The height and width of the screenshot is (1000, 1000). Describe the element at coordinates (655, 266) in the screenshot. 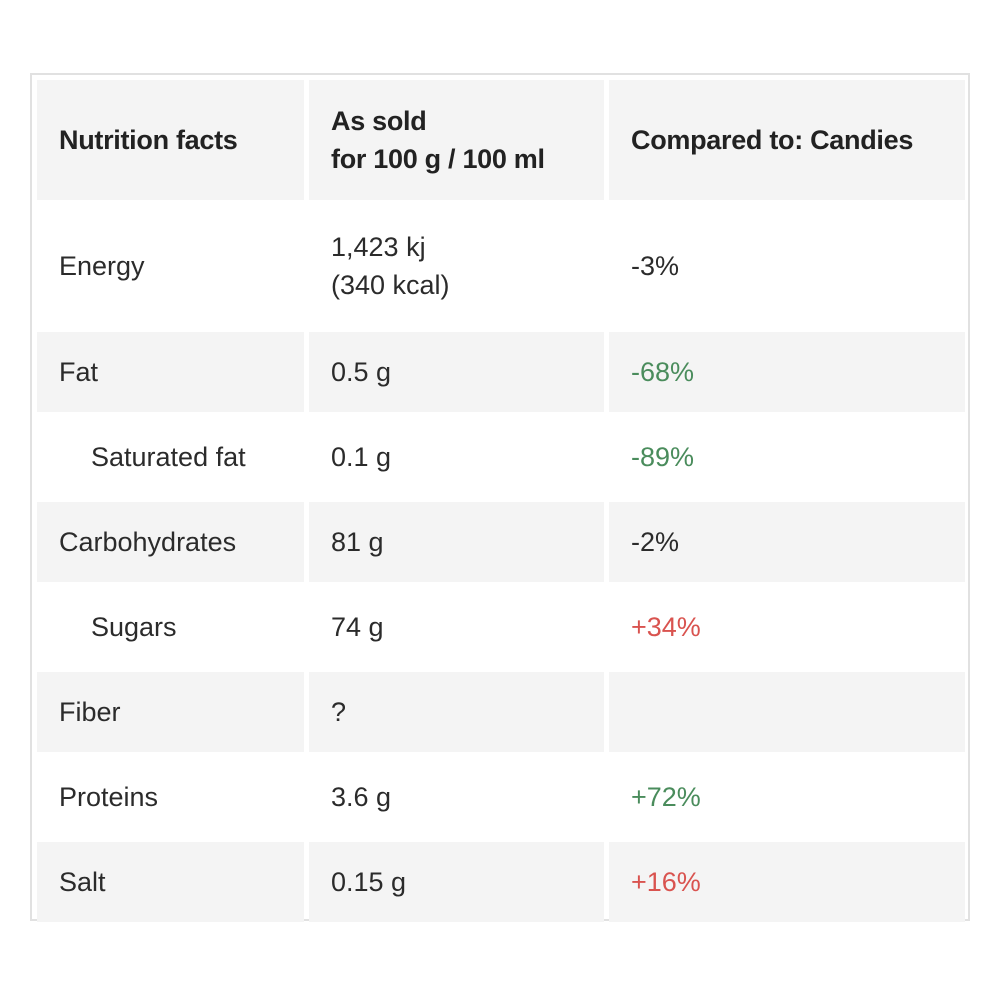

I see `row-energy-compare: -3%` at that location.